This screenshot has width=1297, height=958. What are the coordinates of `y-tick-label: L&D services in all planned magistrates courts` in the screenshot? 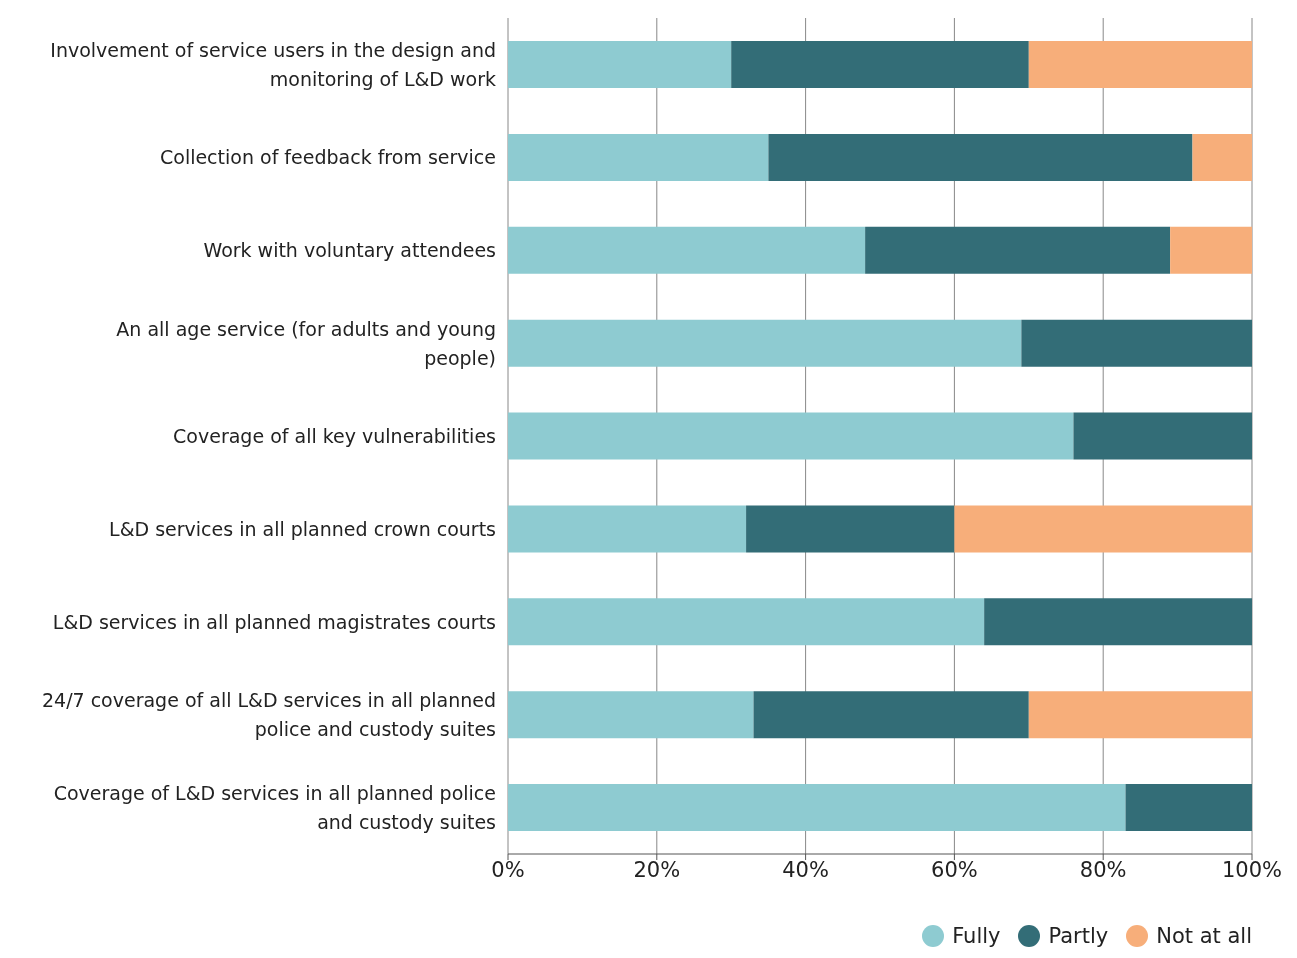 It's located at (274, 621).